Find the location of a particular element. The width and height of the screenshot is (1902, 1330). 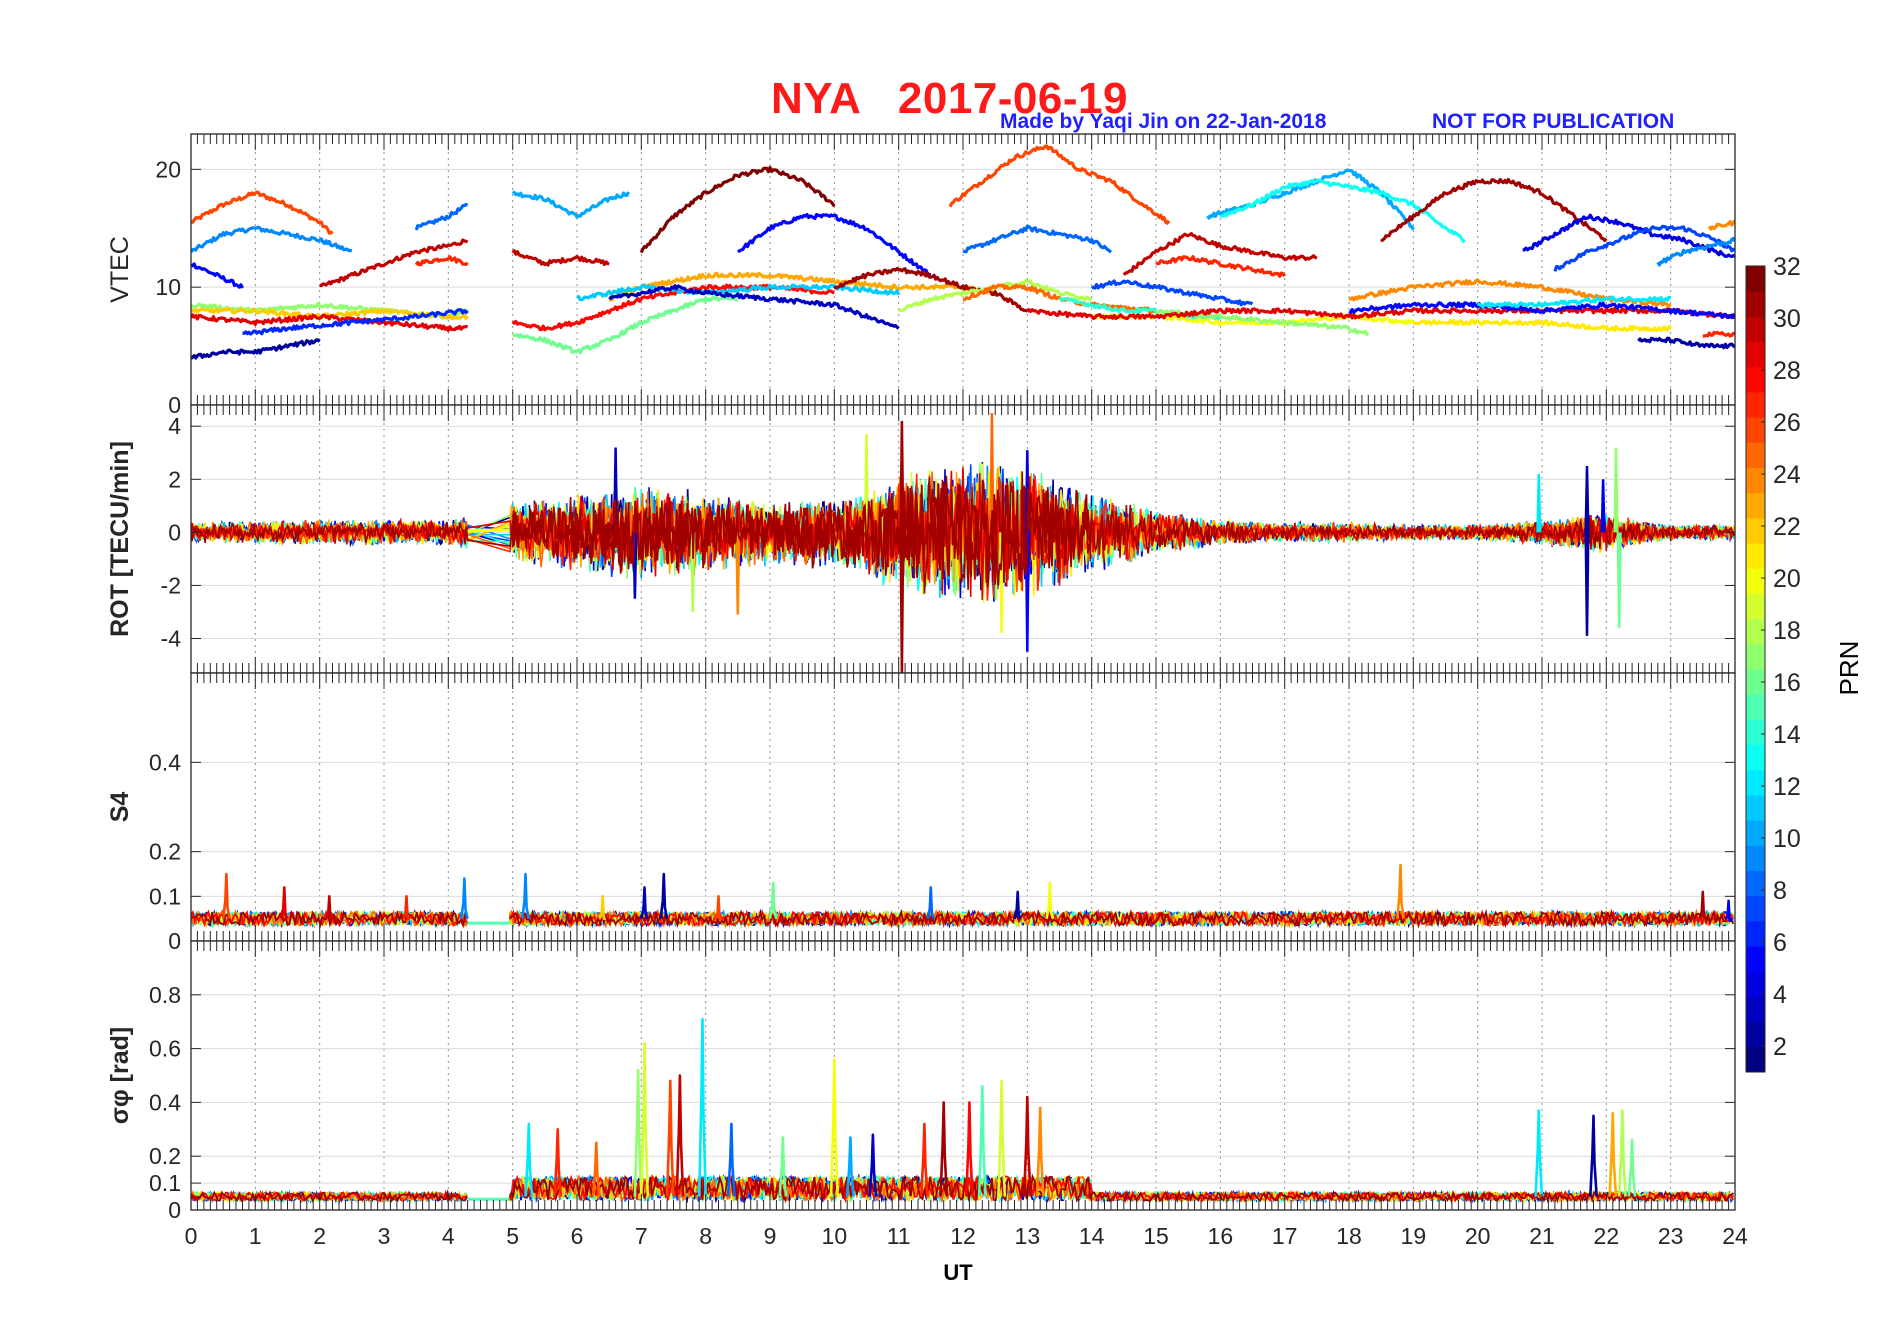

x-tick-label: 12 is located at coordinates (963, 1236).